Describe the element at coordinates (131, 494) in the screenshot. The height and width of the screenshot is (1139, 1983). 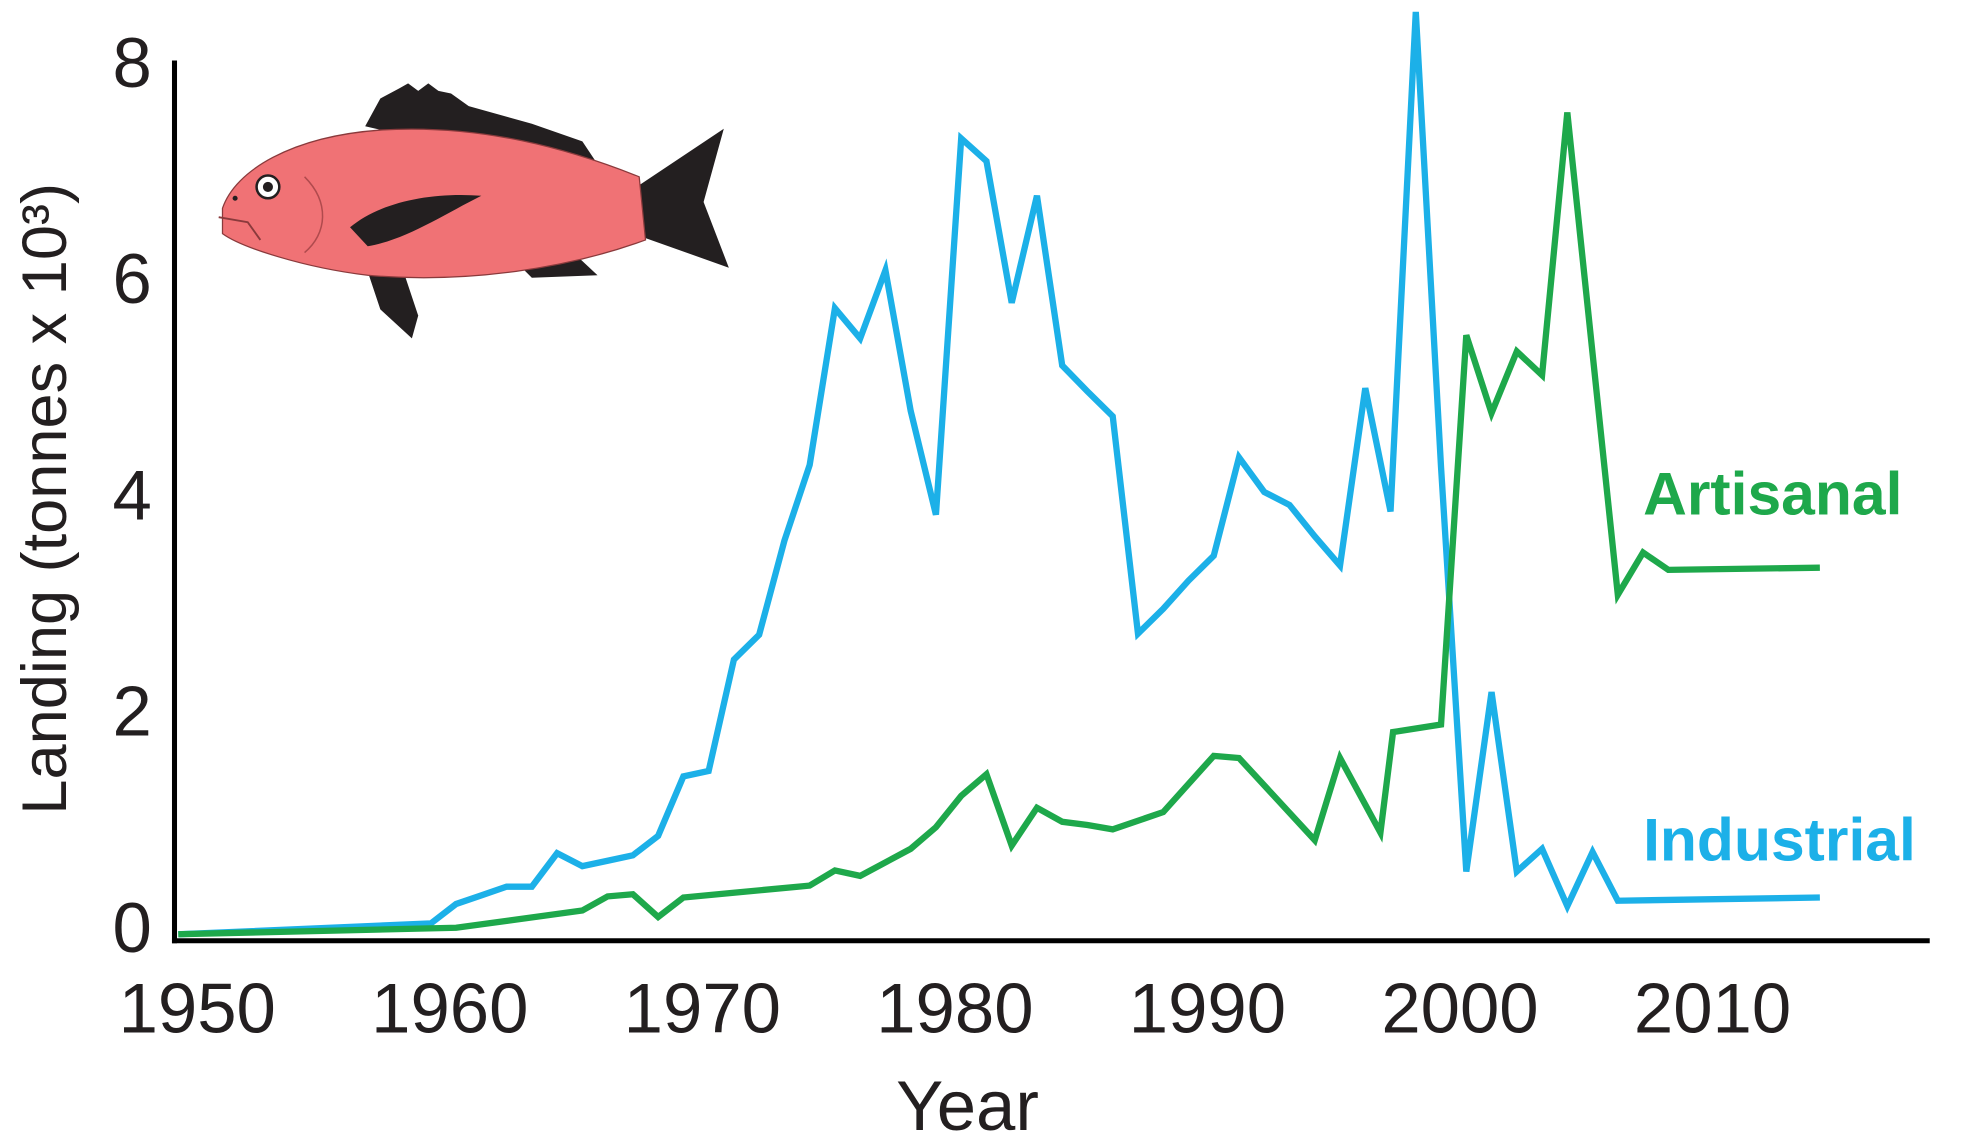
I see `y-tick-label: 4` at that location.